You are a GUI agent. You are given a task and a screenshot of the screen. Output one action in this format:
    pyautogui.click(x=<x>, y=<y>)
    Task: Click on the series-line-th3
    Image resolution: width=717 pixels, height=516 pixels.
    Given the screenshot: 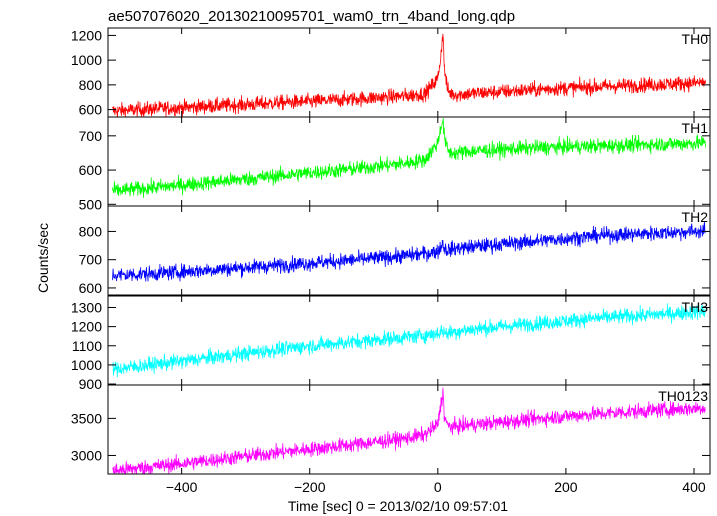 What is the action you would take?
    pyautogui.click(x=409, y=340)
    